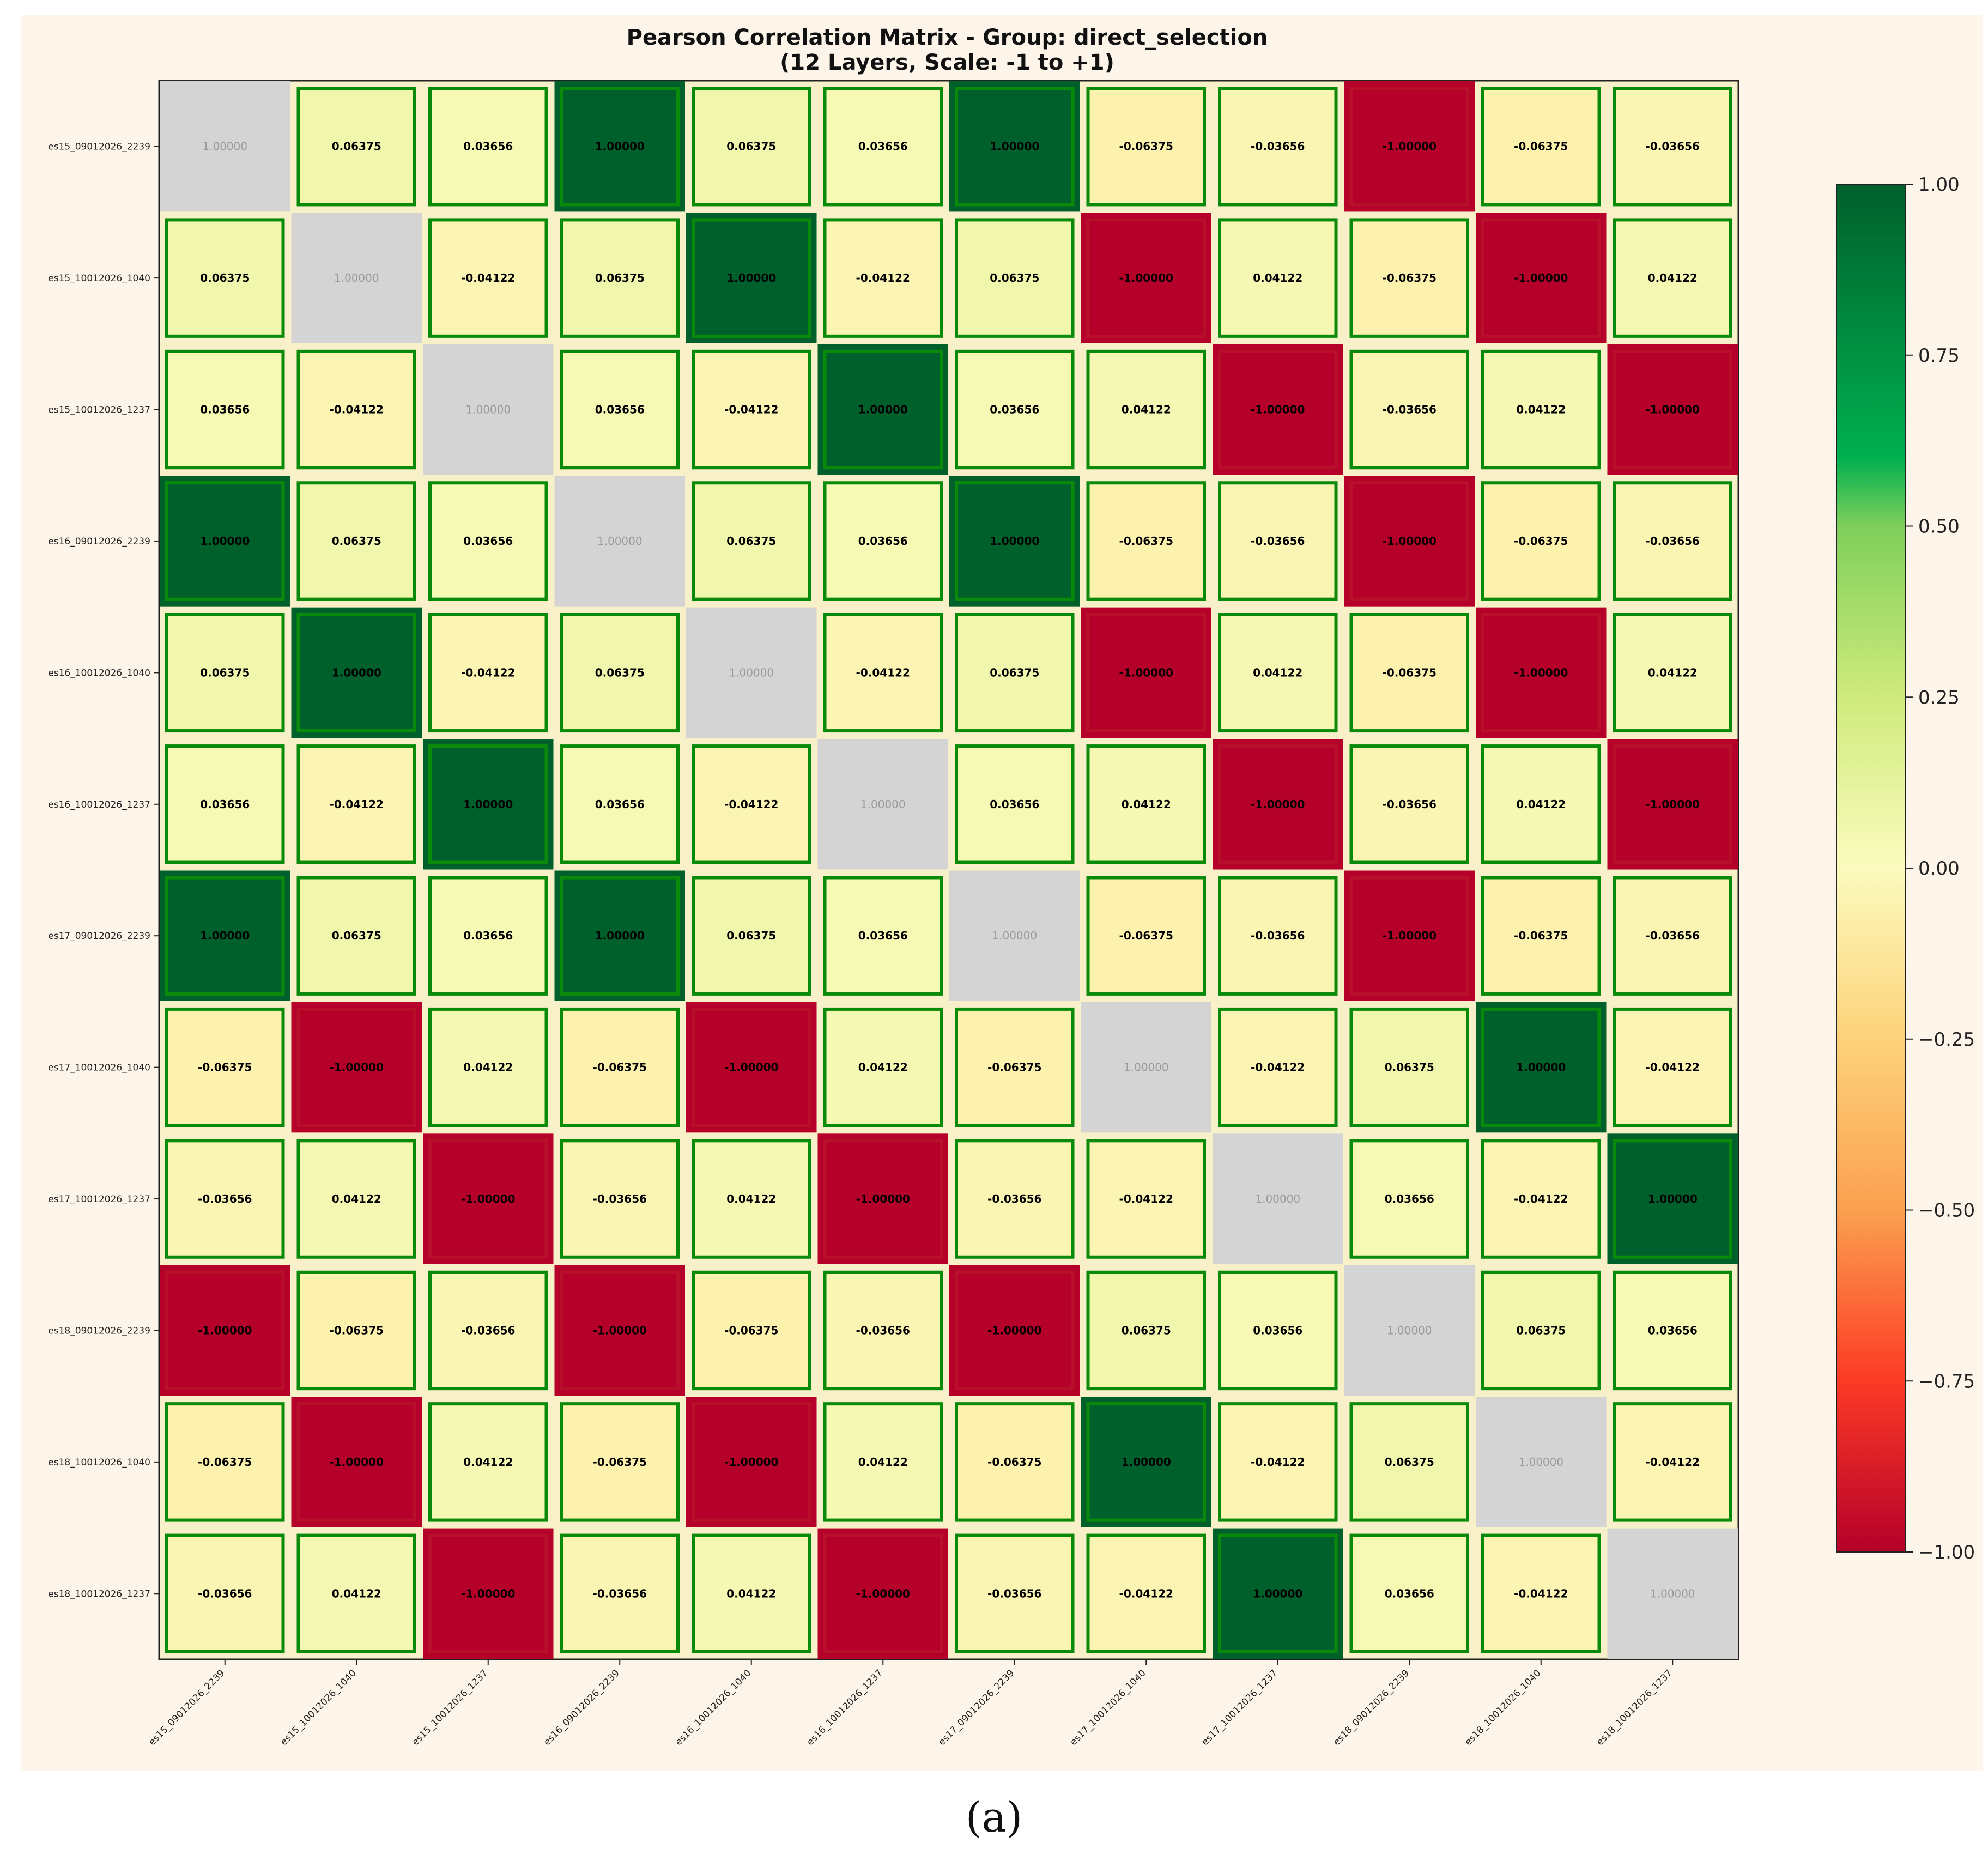  Describe the element at coordinates (1277, 1331) in the screenshot. I see `cell-value-label: 0.03656` at that location.